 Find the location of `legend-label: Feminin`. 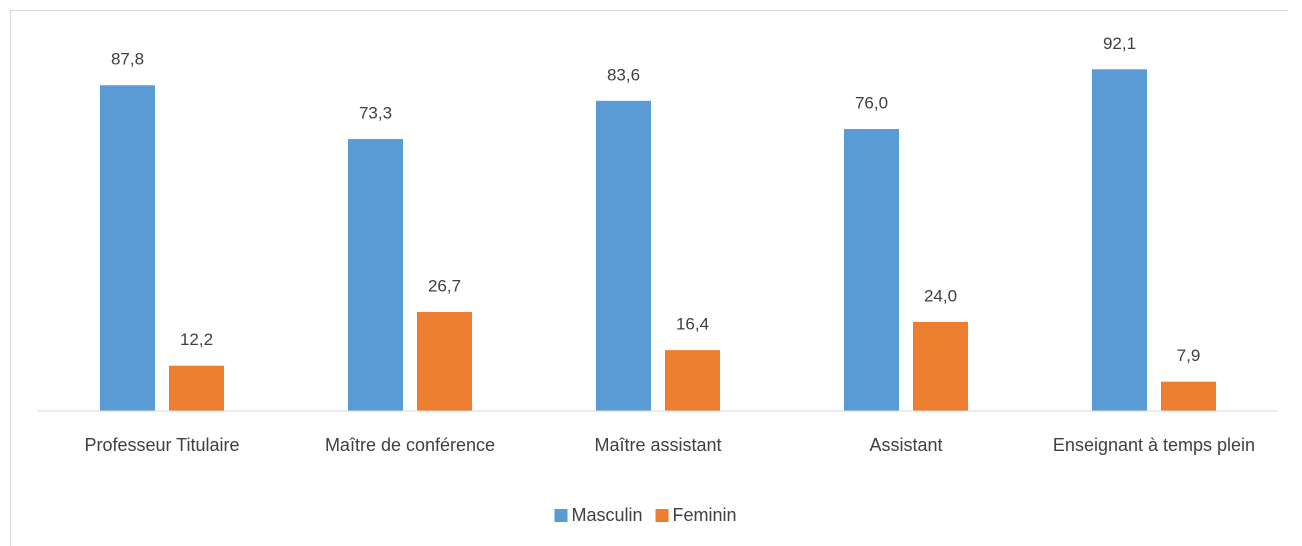

legend-label: Feminin is located at coordinates (705, 515).